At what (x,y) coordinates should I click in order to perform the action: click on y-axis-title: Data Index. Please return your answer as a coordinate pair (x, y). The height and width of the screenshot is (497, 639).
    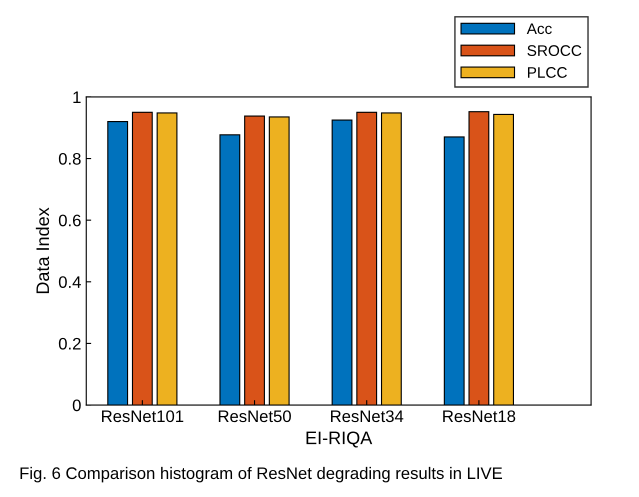
    Looking at the image, I should click on (43, 251).